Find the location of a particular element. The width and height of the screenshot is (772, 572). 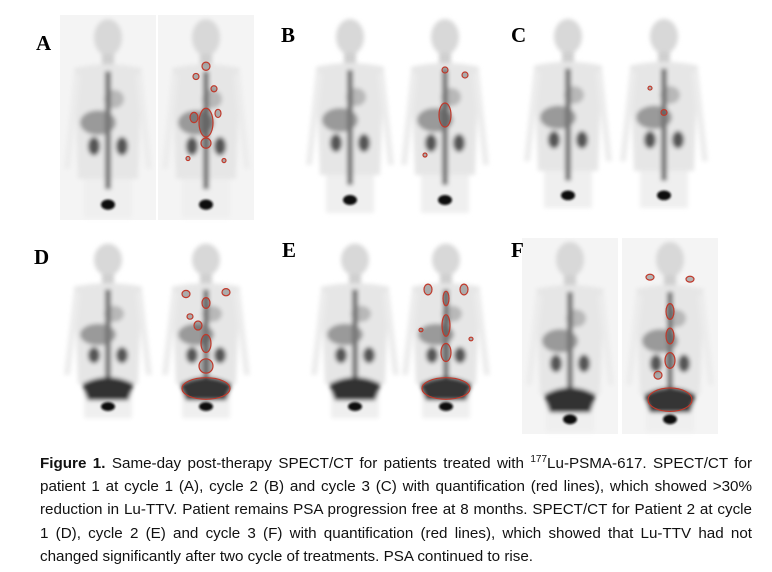

panel-label: C is located at coordinates (518, 35).